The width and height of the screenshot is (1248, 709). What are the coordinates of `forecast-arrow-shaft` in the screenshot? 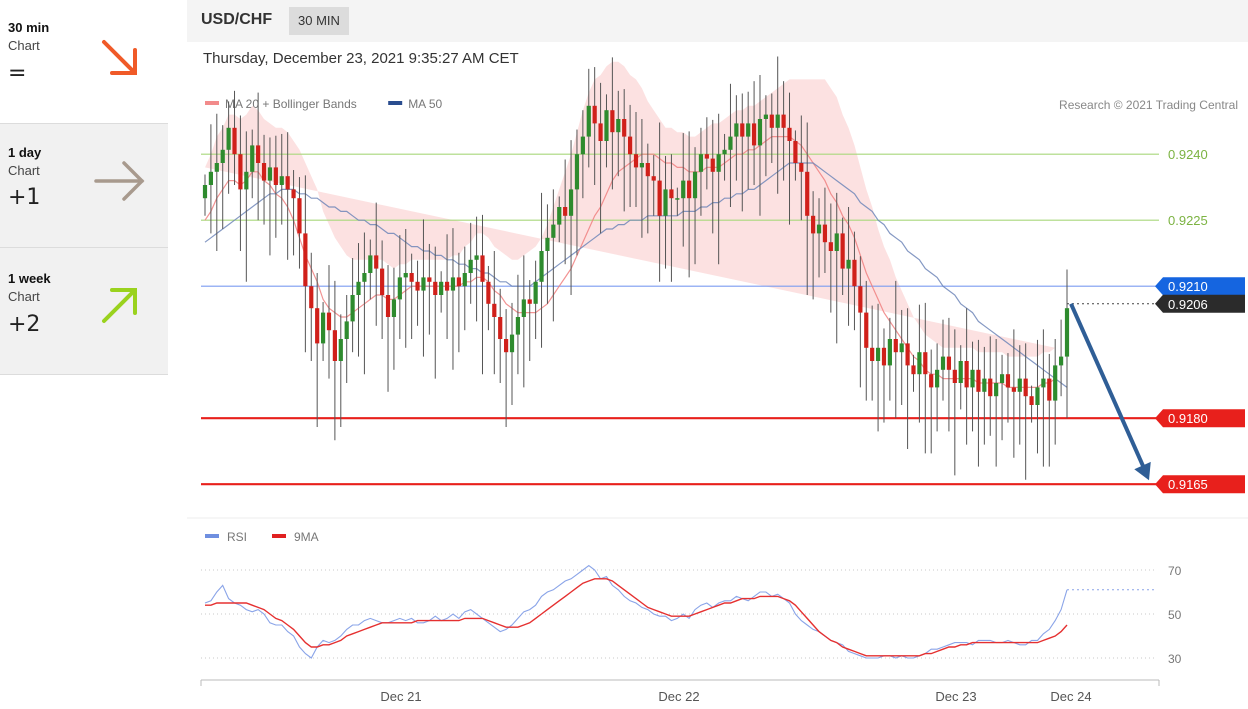 It's located at (1107, 386).